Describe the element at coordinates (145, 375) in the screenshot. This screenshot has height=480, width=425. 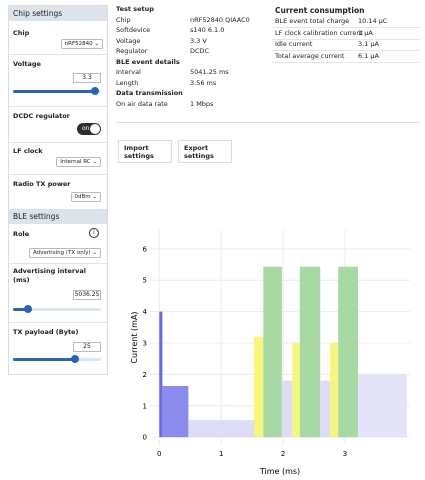
I see `y-tick-label: 2` at that location.